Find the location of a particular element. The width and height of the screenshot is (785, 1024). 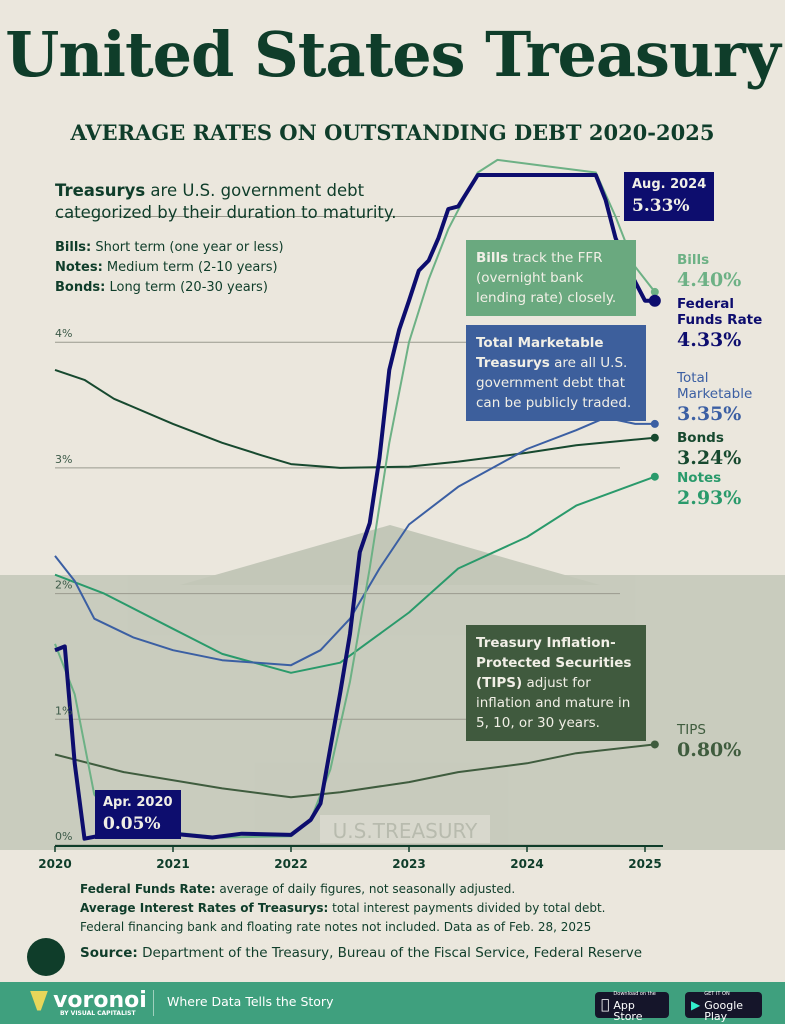

tips-end-label: TIPS 0.80% is located at coordinates (709, 741).